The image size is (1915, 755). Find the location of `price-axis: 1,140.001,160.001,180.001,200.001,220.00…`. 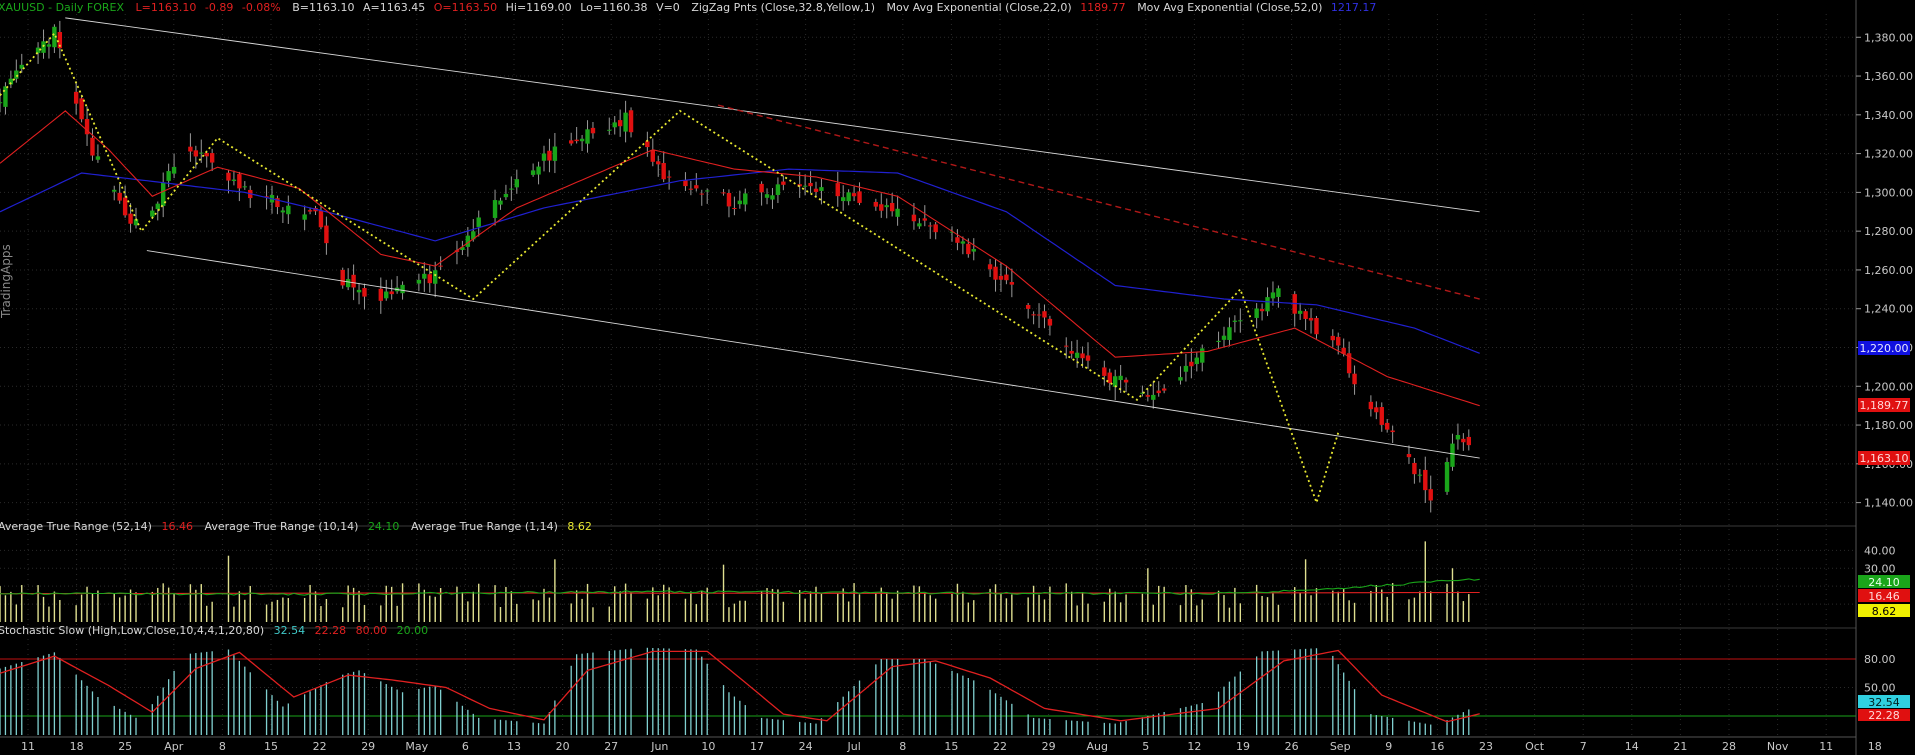

price-axis: 1,140.001,160.001,180.001,200.001,220.00… is located at coordinates (1885, 377).